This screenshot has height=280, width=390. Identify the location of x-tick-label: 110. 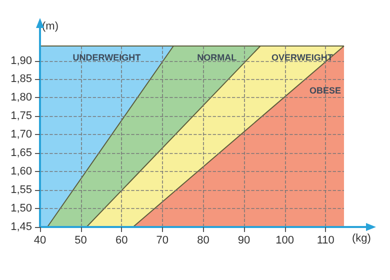
(325, 240).